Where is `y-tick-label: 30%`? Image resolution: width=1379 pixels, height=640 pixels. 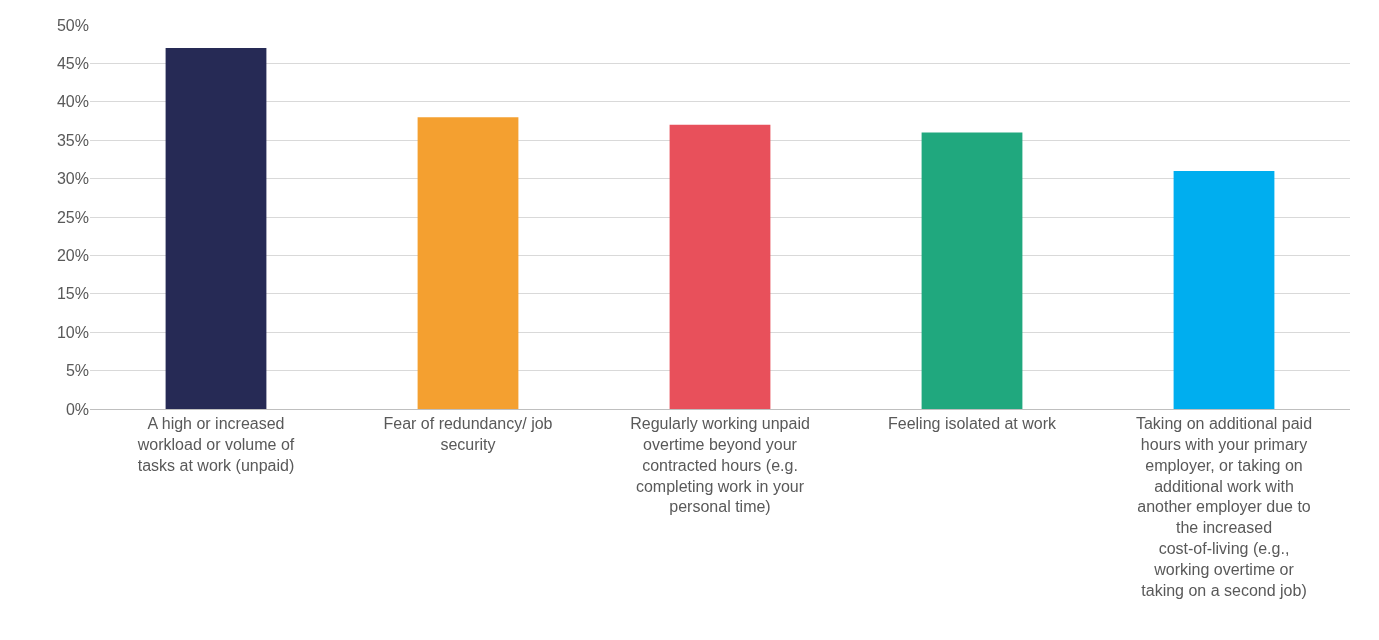
y-tick-label: 30% is located at coordinates (72, 179).